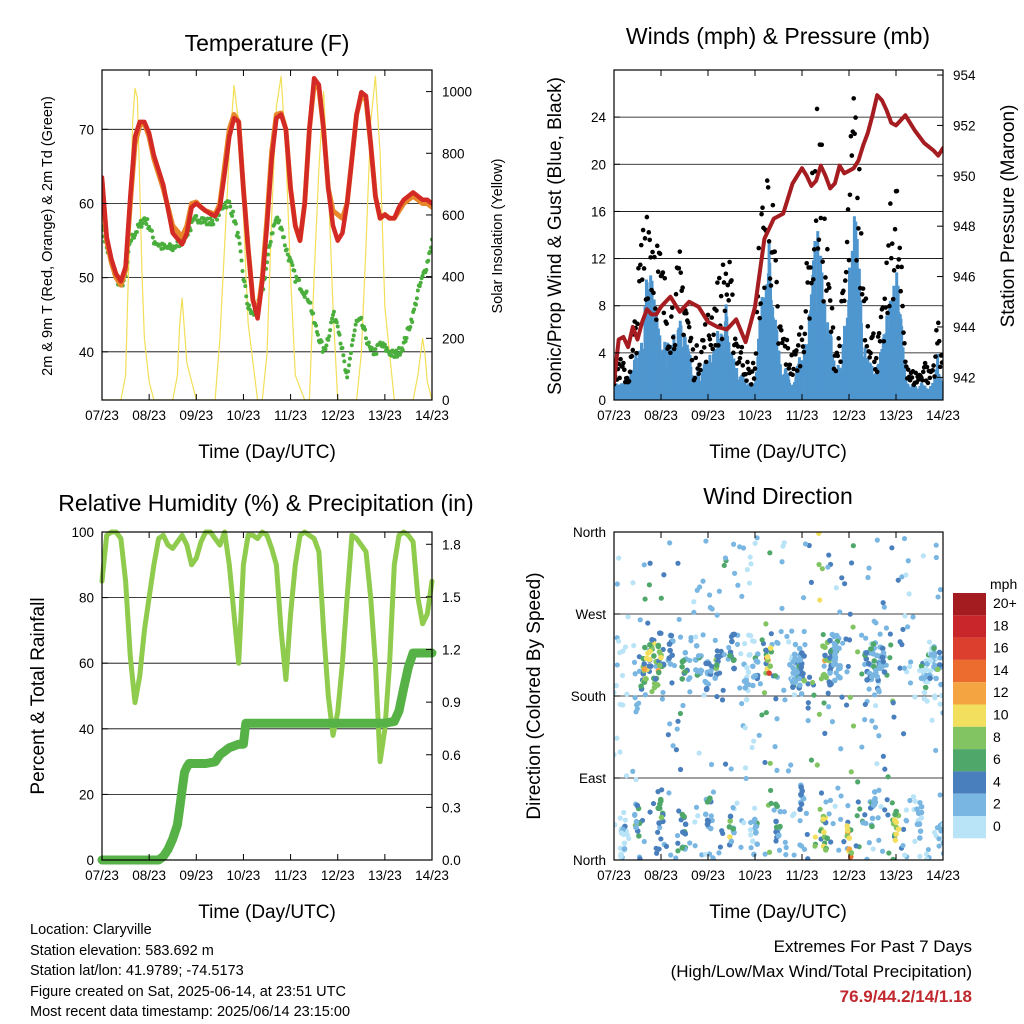 The width and height of the screenshot is (1024, 1024). I want to click on y-tick-right-label: 1000, so click(457, 92).